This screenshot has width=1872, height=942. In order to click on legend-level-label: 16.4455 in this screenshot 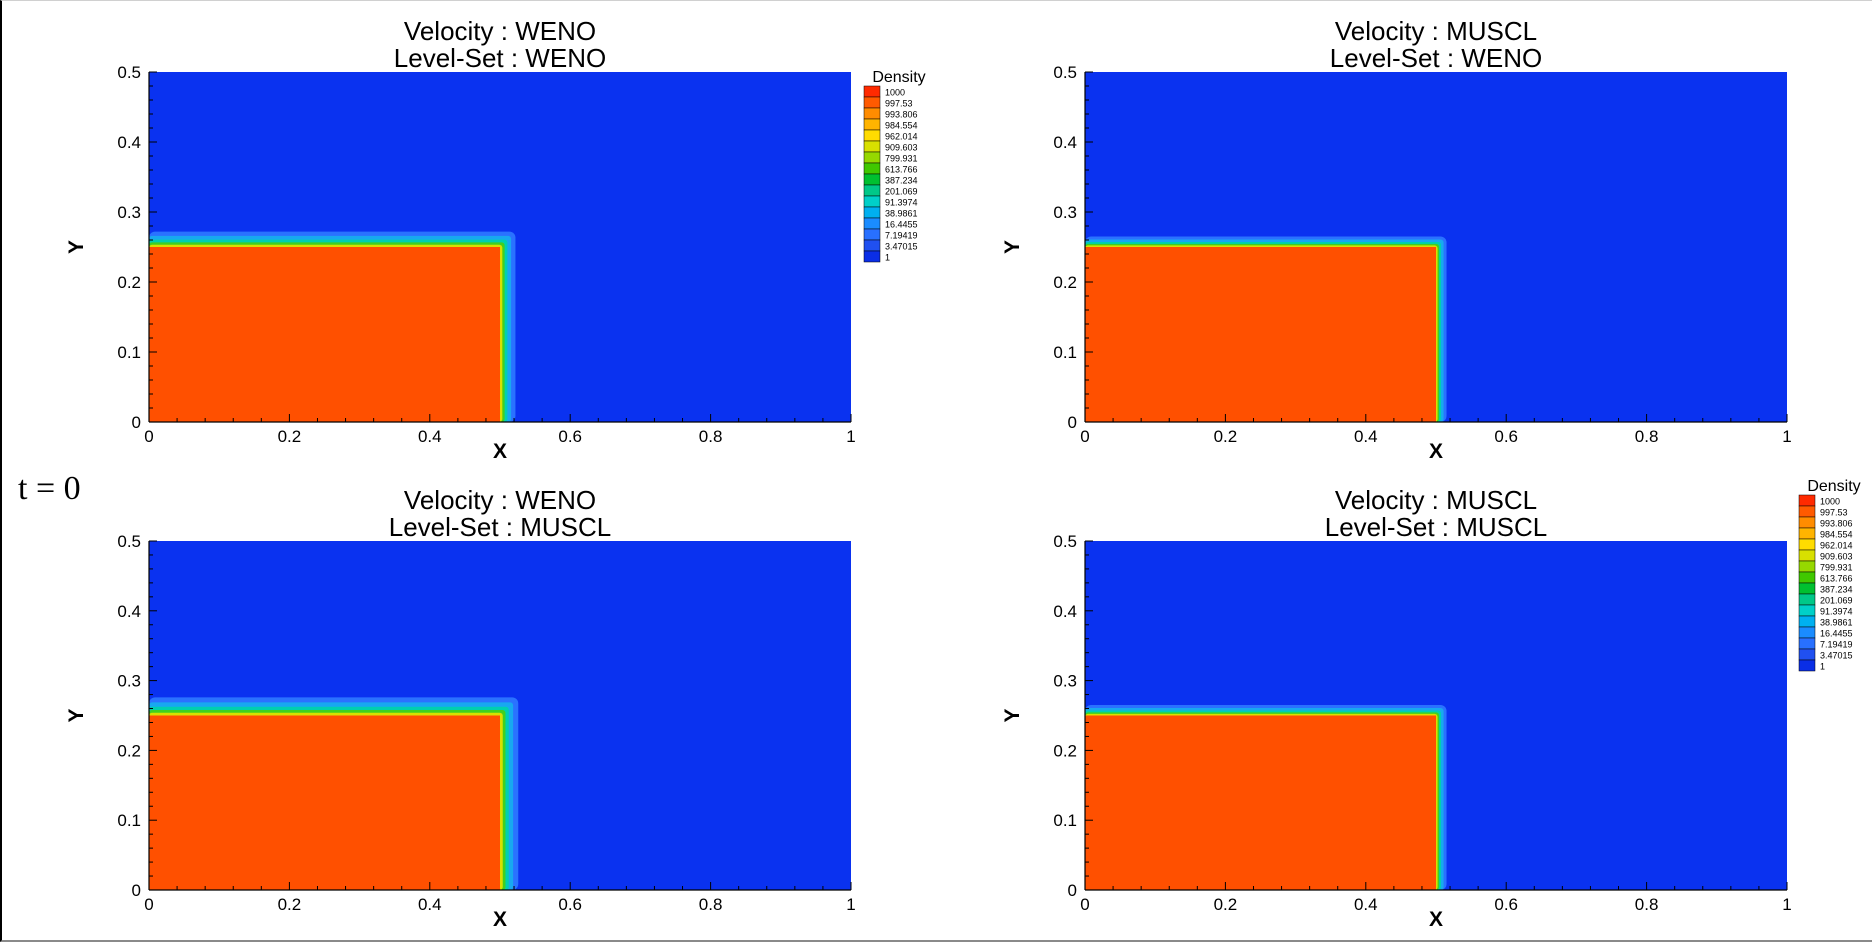, I will do `click(1836, 634)`.